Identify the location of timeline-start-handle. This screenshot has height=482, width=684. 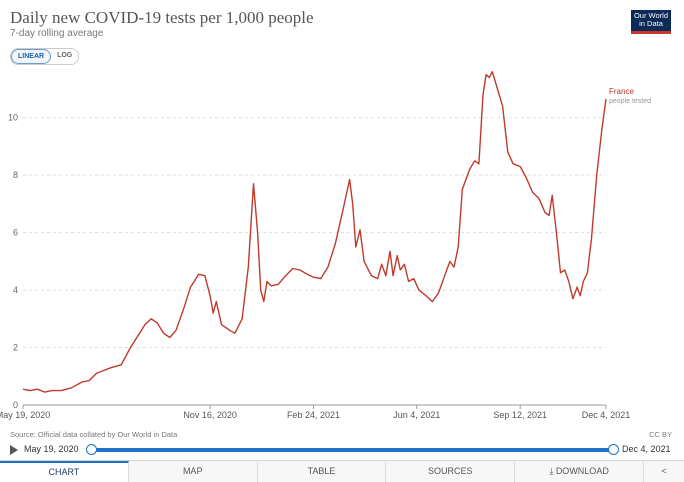
(91, 449).